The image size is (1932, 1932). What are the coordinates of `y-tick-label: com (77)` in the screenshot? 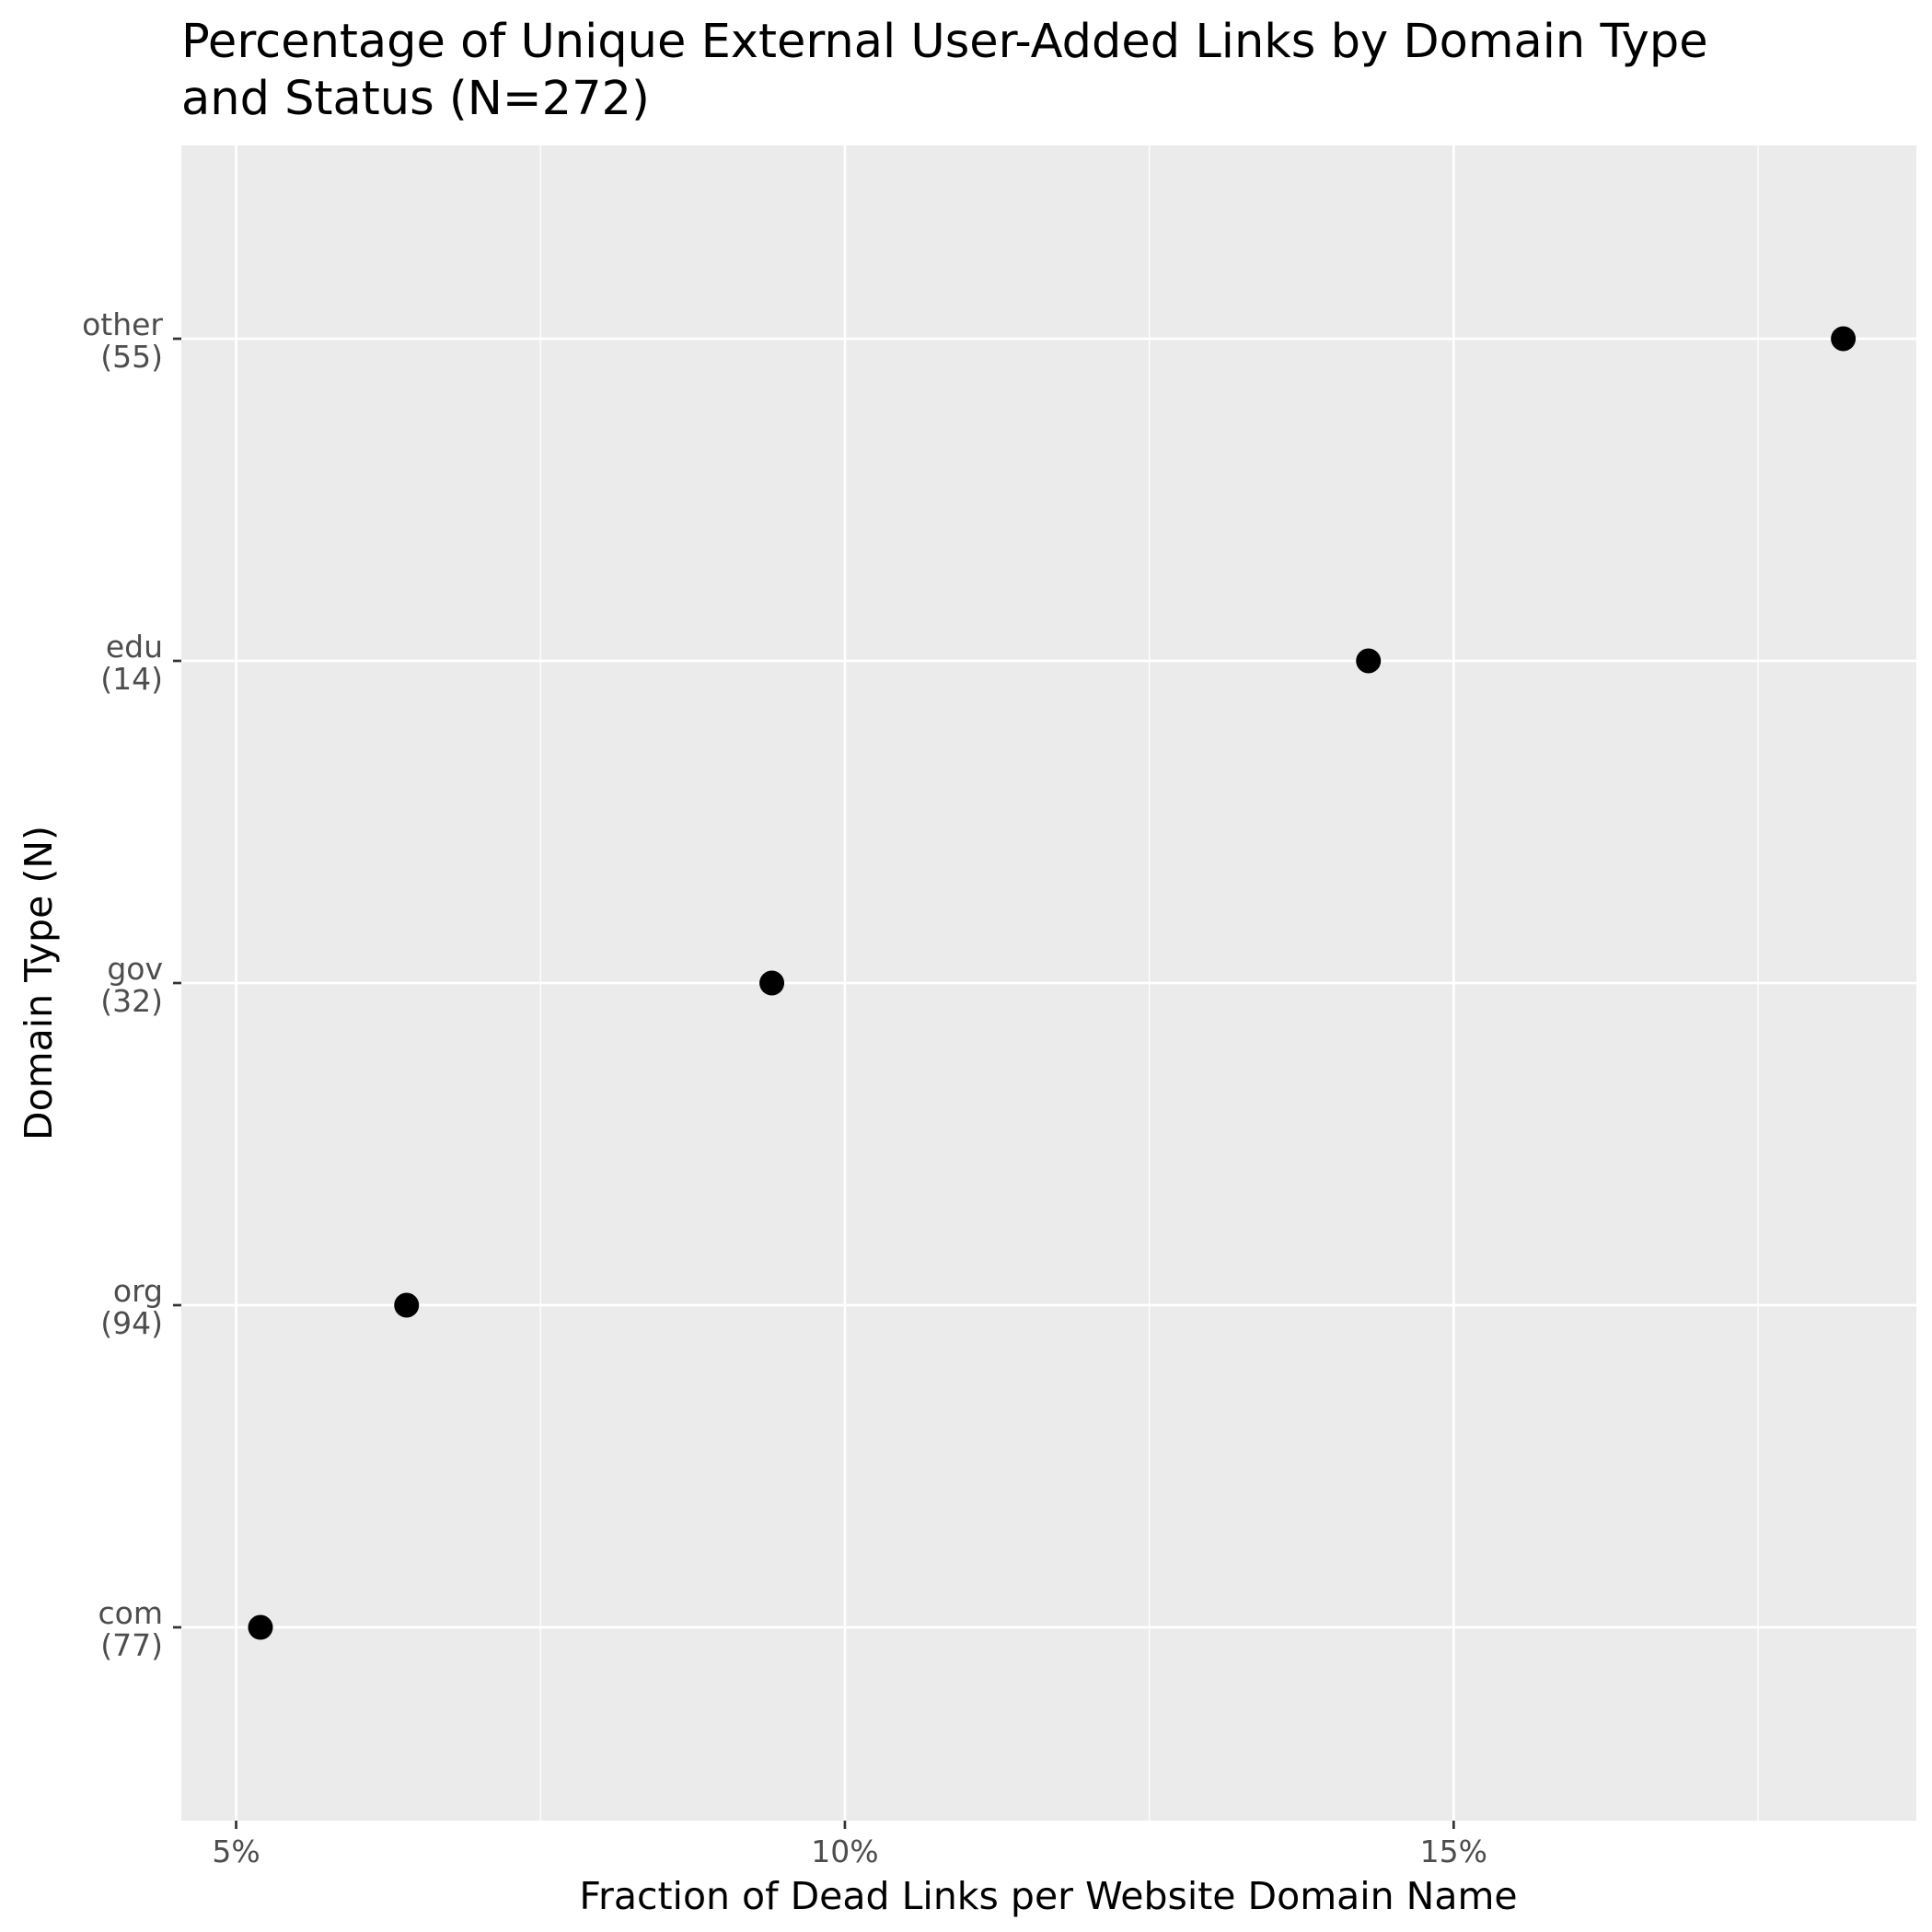 It's located at (130, 1629).